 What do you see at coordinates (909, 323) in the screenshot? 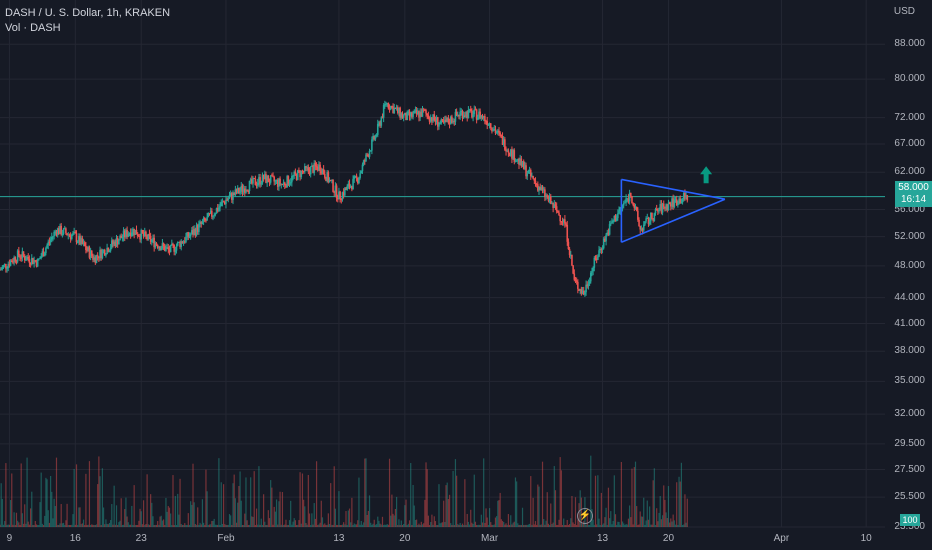
I see `y-tick-label: 41.000` at bounding box center [909, 323].